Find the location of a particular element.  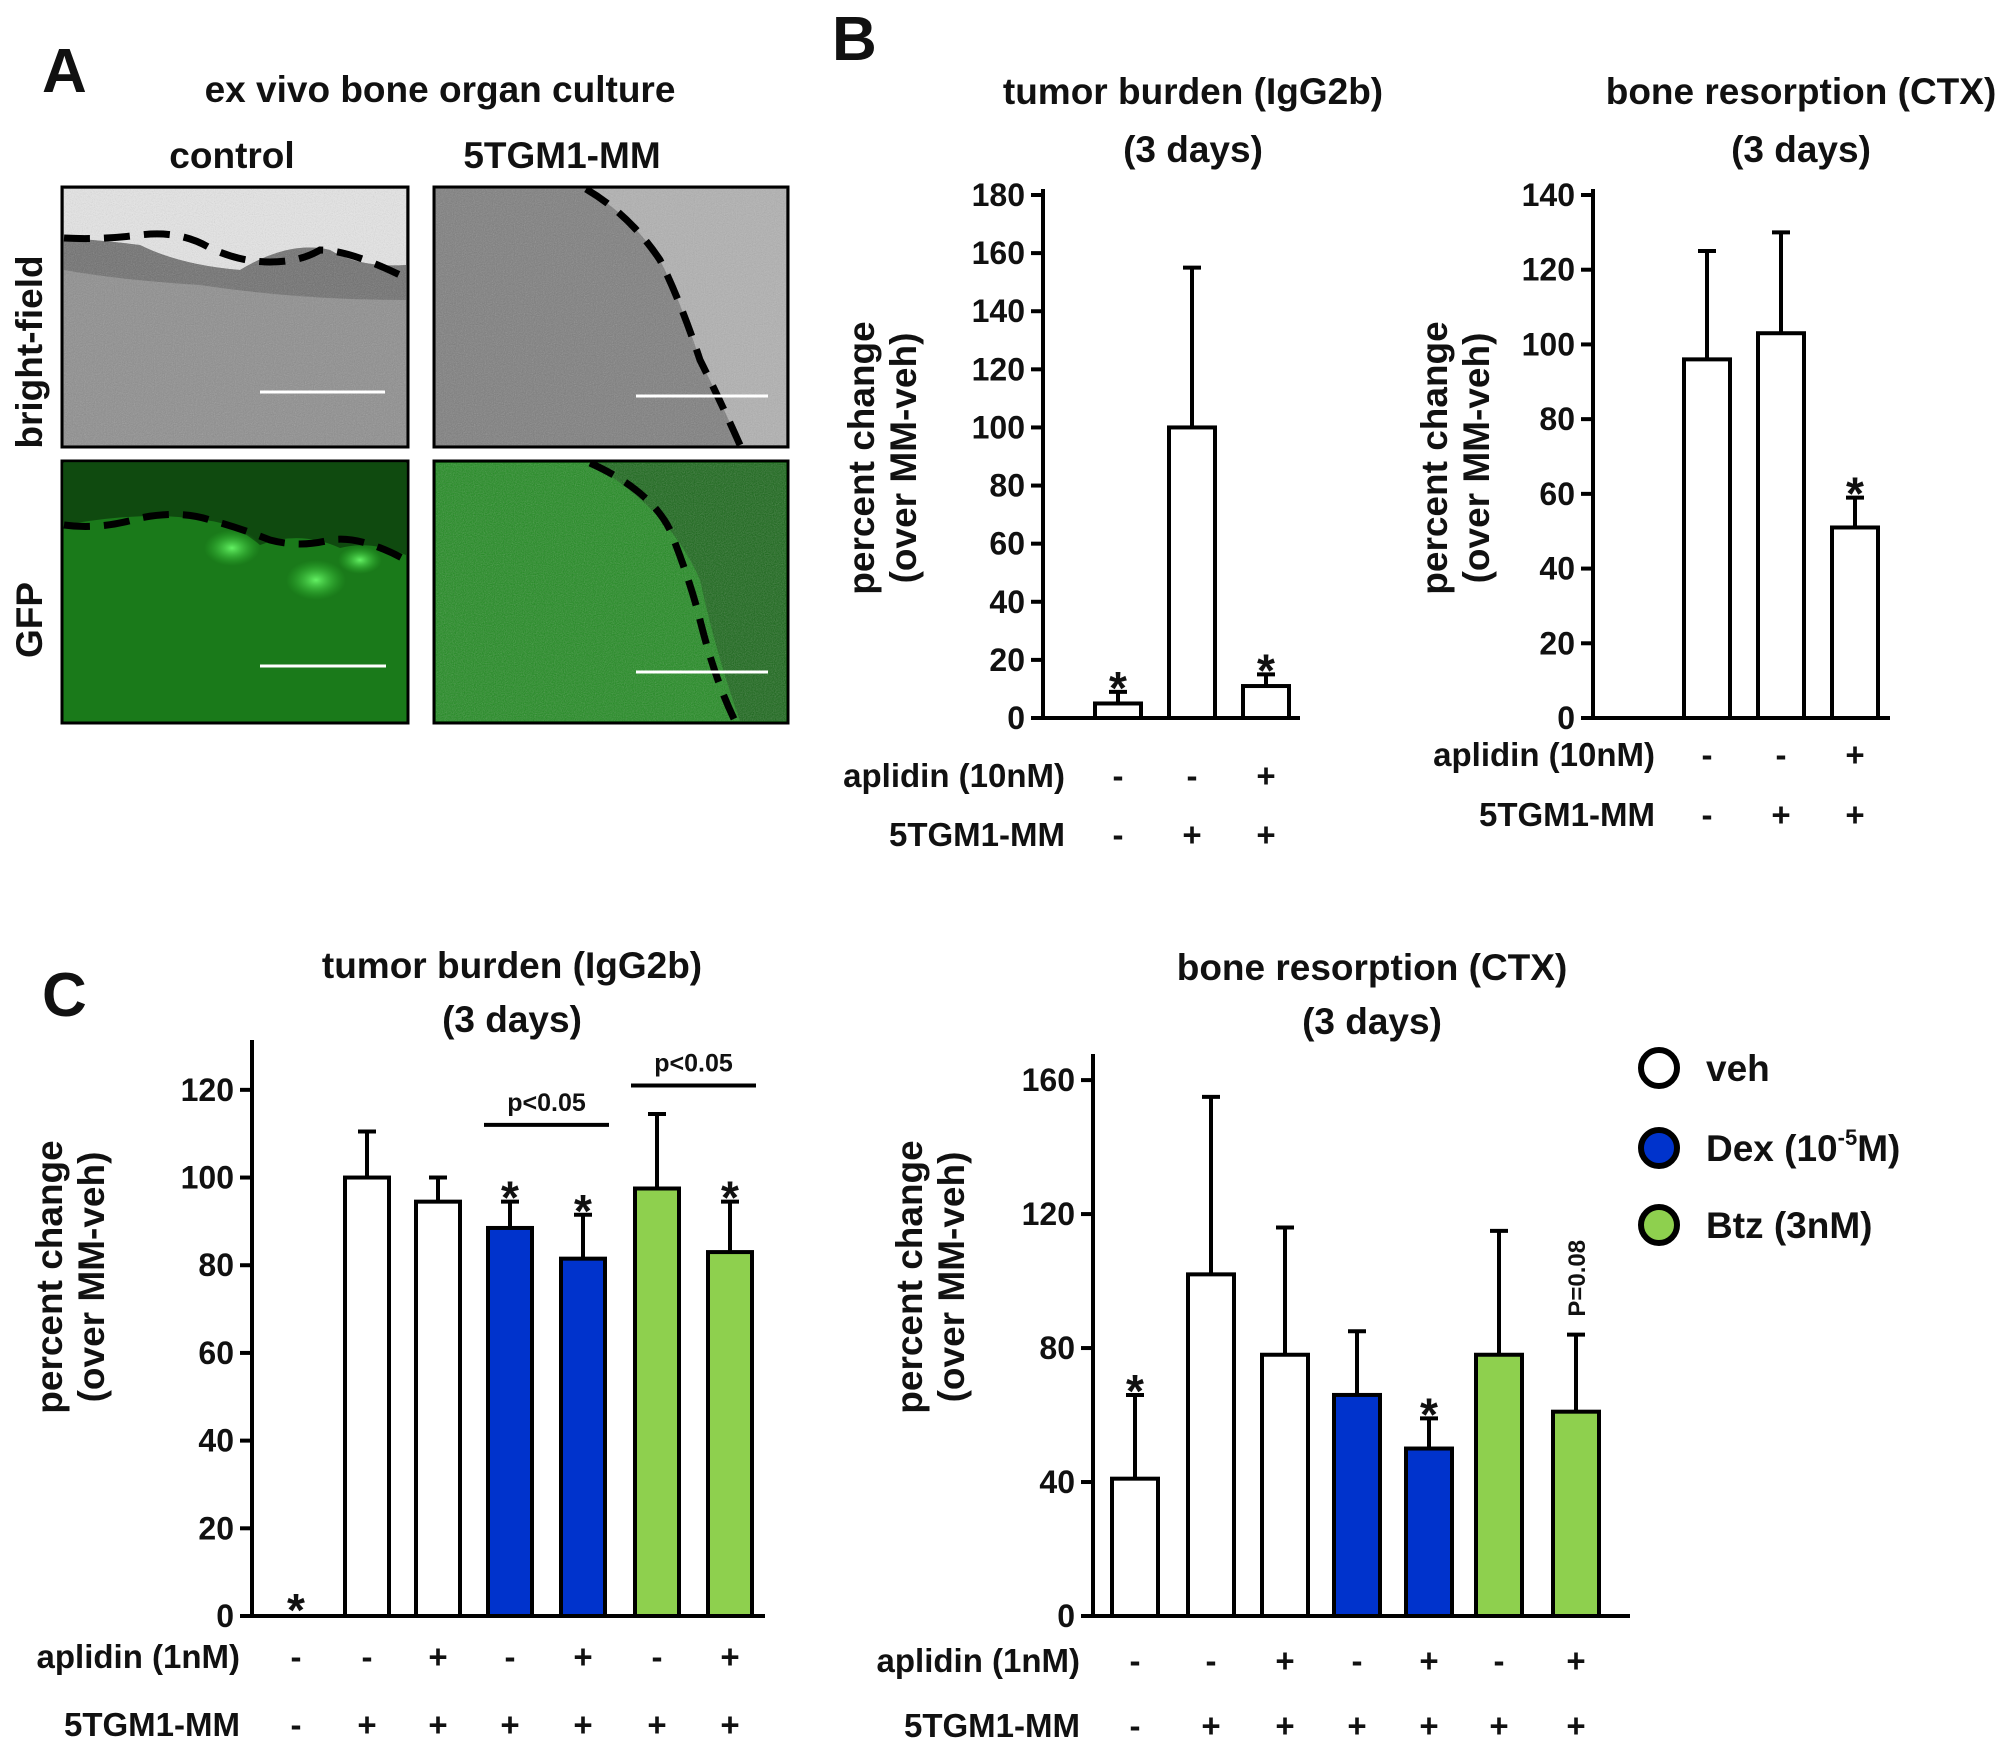

panel-label-b: B is located at coordinates (854, 39).